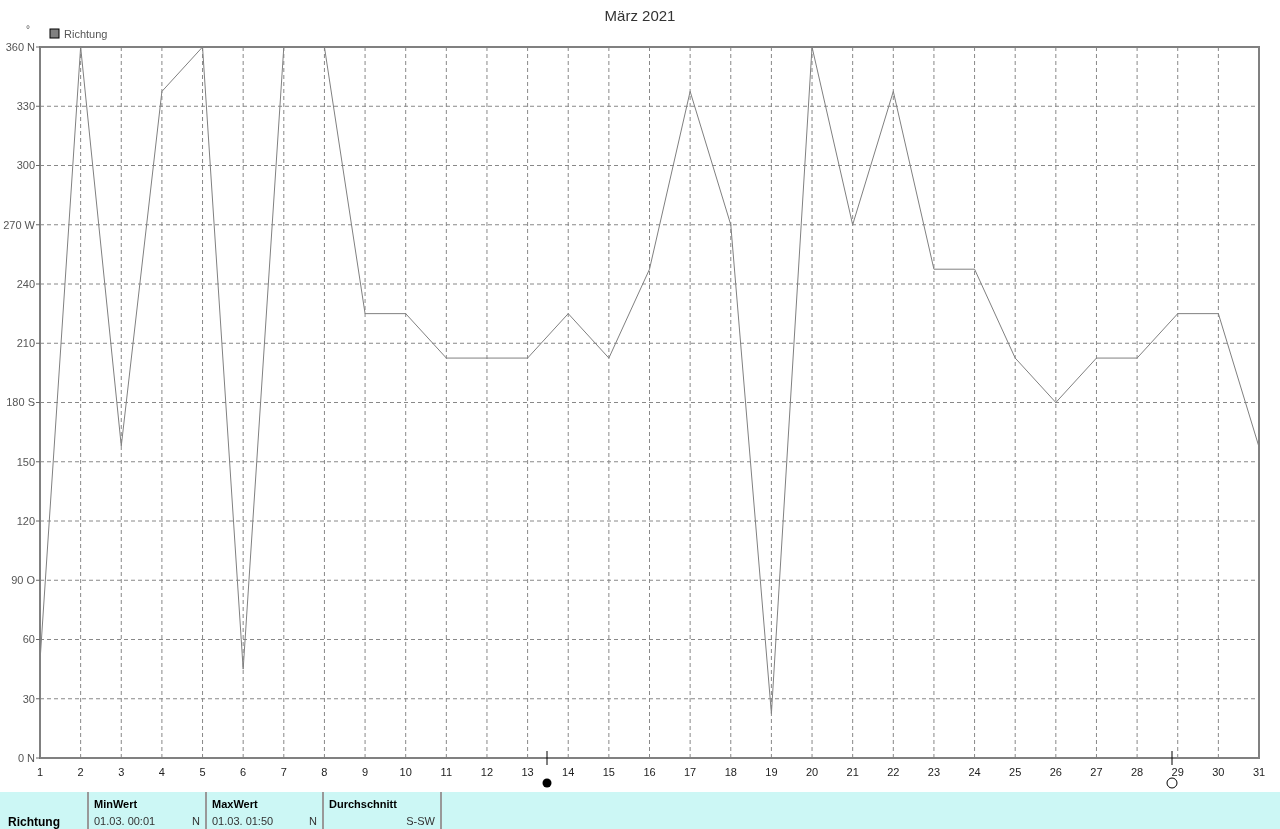  I want to click on chart-title: März 2021, so click(640, 15).